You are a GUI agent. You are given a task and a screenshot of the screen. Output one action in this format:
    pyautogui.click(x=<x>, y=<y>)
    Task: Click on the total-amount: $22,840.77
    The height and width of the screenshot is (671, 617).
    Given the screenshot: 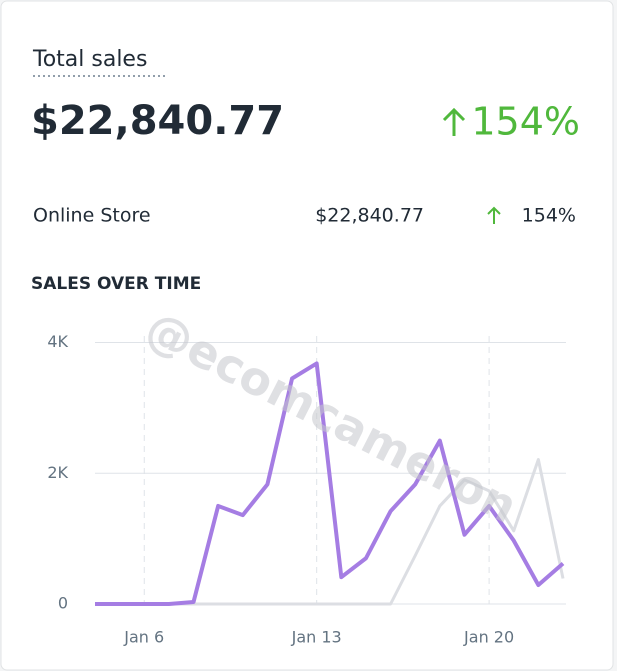 What is the action you would take?
    pyautogui.click(x=157, y=121)
    